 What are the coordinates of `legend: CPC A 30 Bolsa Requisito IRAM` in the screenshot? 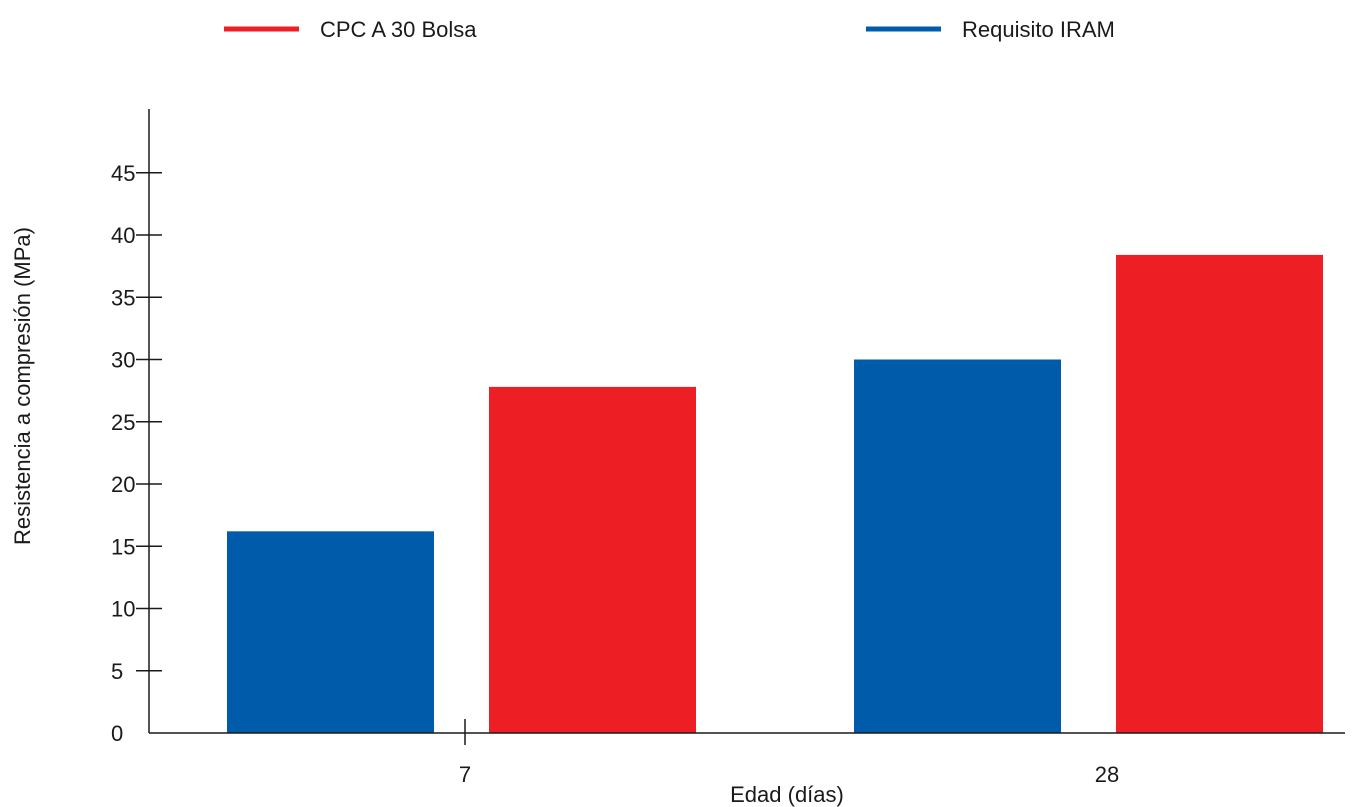 It's located at (669, 29).